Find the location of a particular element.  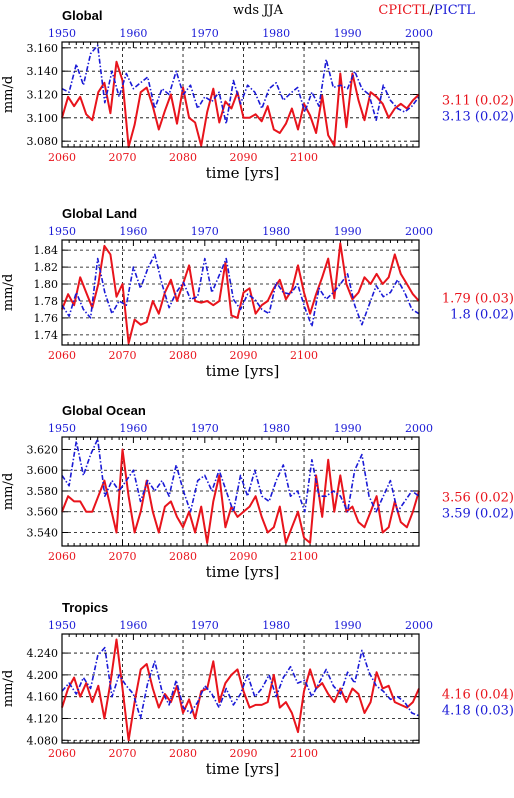

y-tick-label: 3.160 is located at coordinates (43, 48).